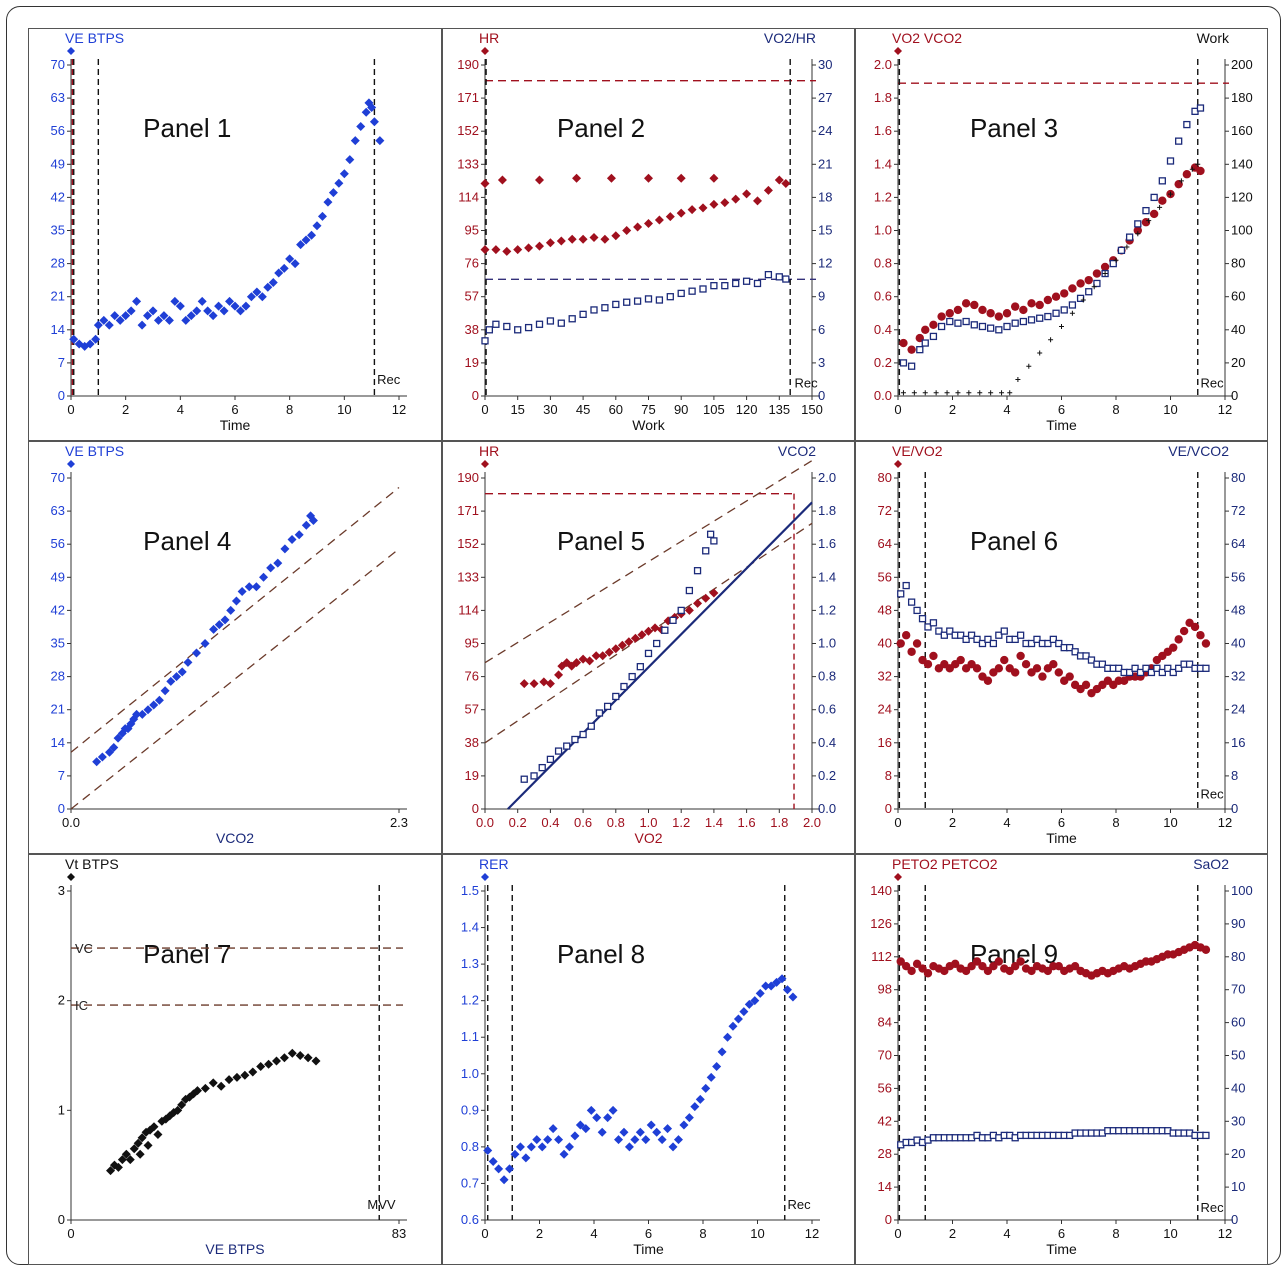 This screenshot has height=1265, width=1287. I want to click on y-axis-marker, so click(71, 51).